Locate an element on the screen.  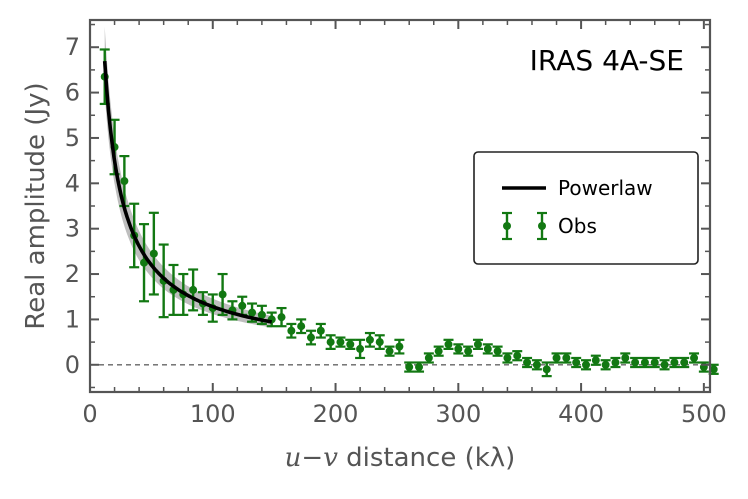
y-tick-label: 1 is located at coordinates (72, 319).